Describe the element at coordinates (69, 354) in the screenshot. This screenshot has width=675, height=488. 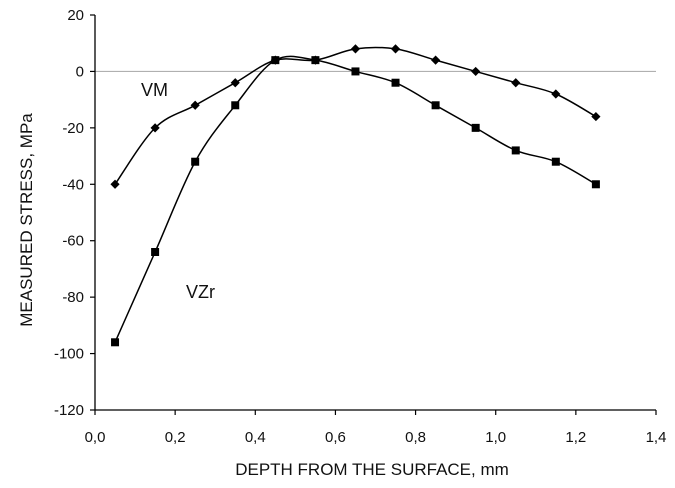
I see `y-tick-label: -100` at that location.